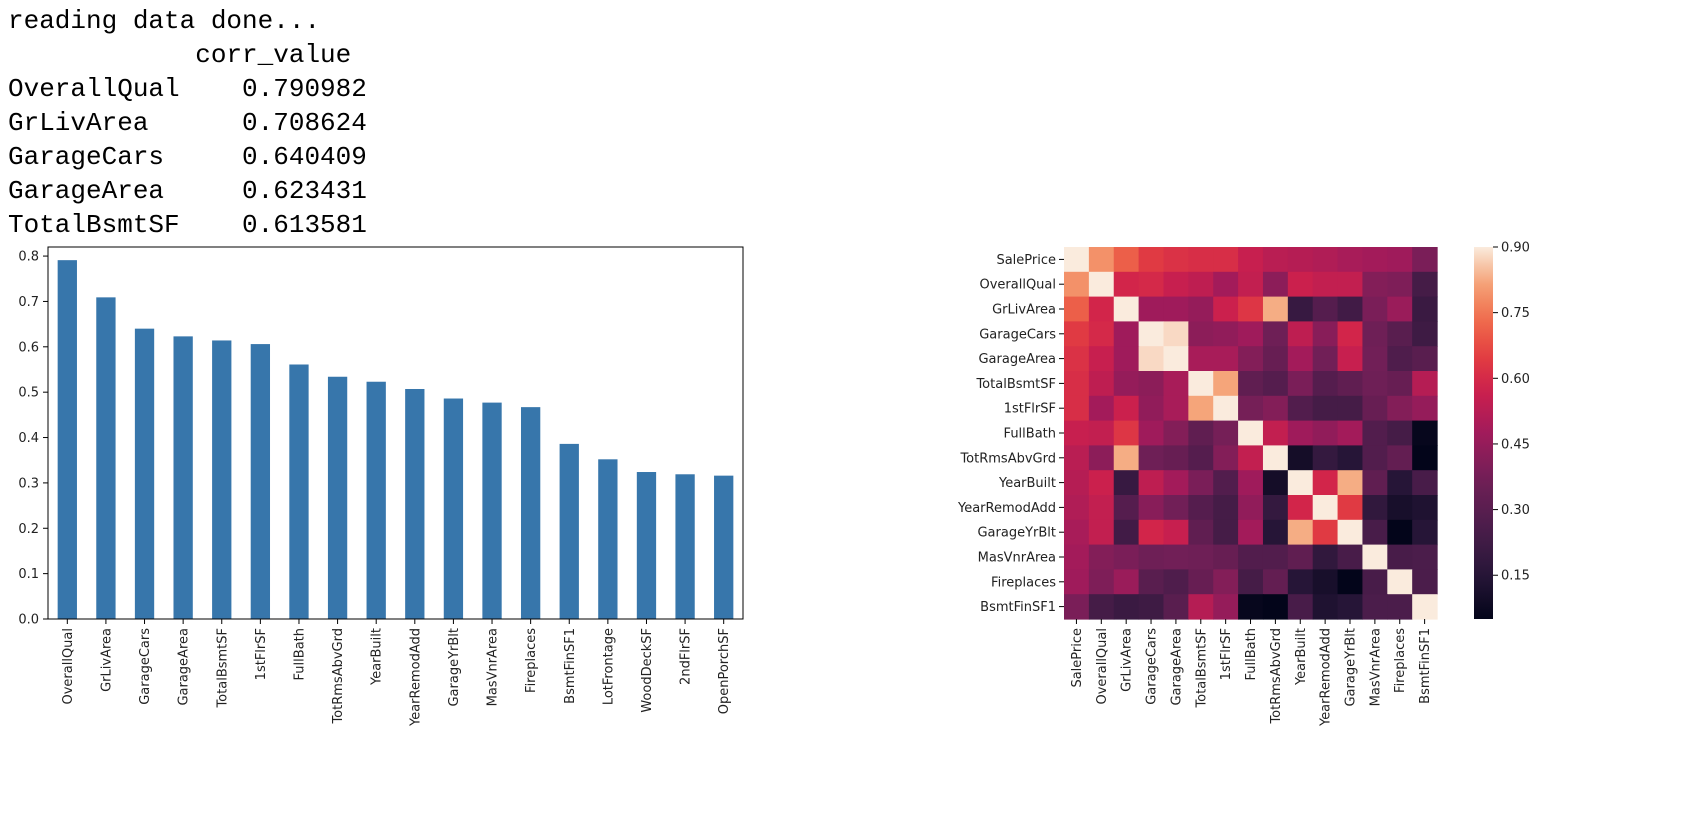 Image resolution: width=1694 pixels, height=828 pixels. I want to click on y-tick-label: 0.0, so click(28, 620).